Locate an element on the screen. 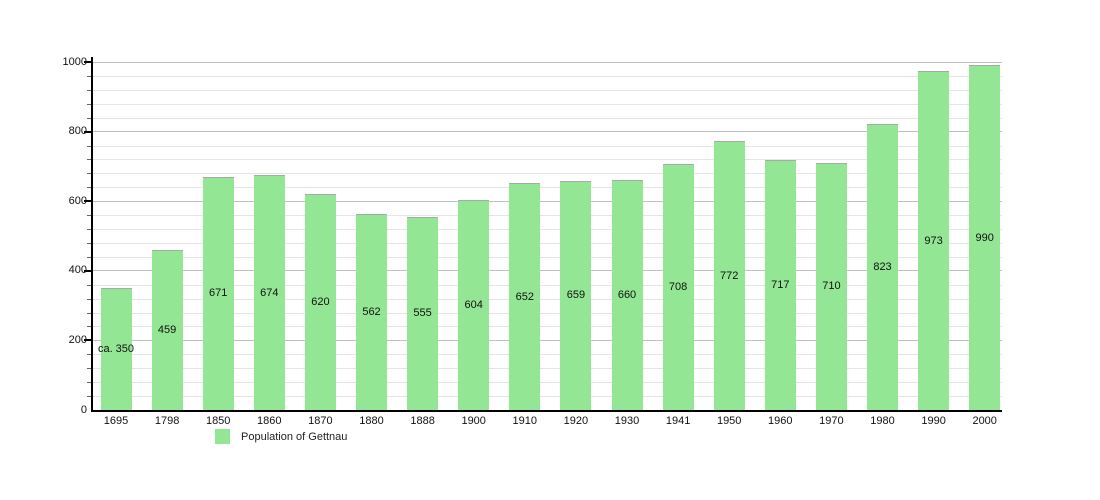  x-tick-label: 1980 is located at coordinates (882, 421).